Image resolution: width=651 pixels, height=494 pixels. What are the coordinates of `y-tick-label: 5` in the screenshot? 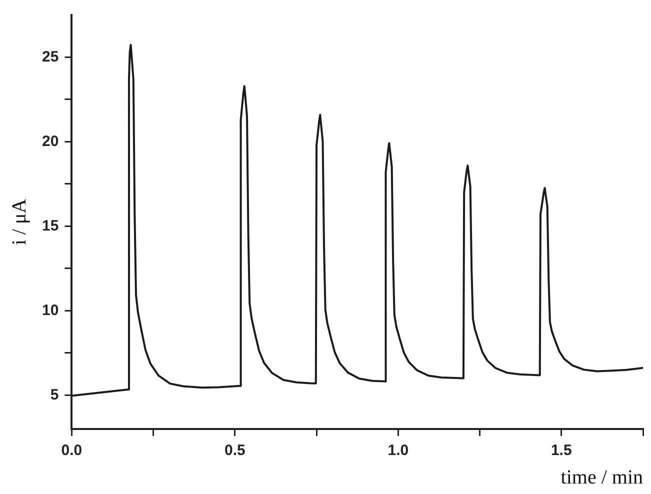 It's located at (54, 395).